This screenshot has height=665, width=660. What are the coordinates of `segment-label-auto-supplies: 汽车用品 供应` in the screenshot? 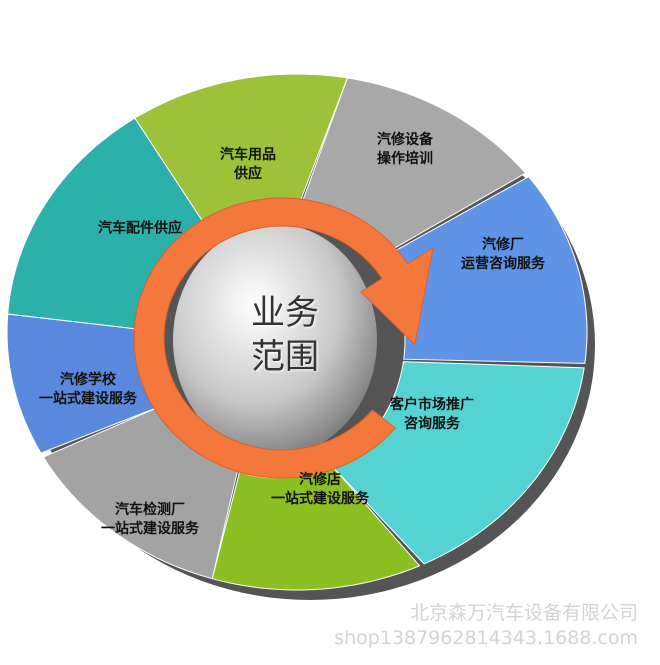 It's located at (248, 165).